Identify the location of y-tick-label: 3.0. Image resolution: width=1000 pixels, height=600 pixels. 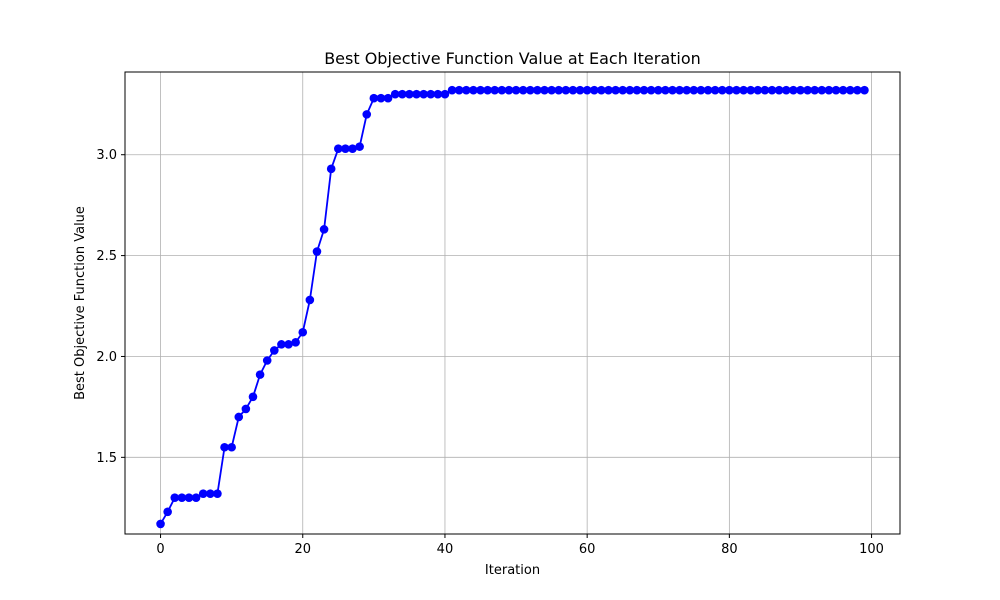
(106, 155).